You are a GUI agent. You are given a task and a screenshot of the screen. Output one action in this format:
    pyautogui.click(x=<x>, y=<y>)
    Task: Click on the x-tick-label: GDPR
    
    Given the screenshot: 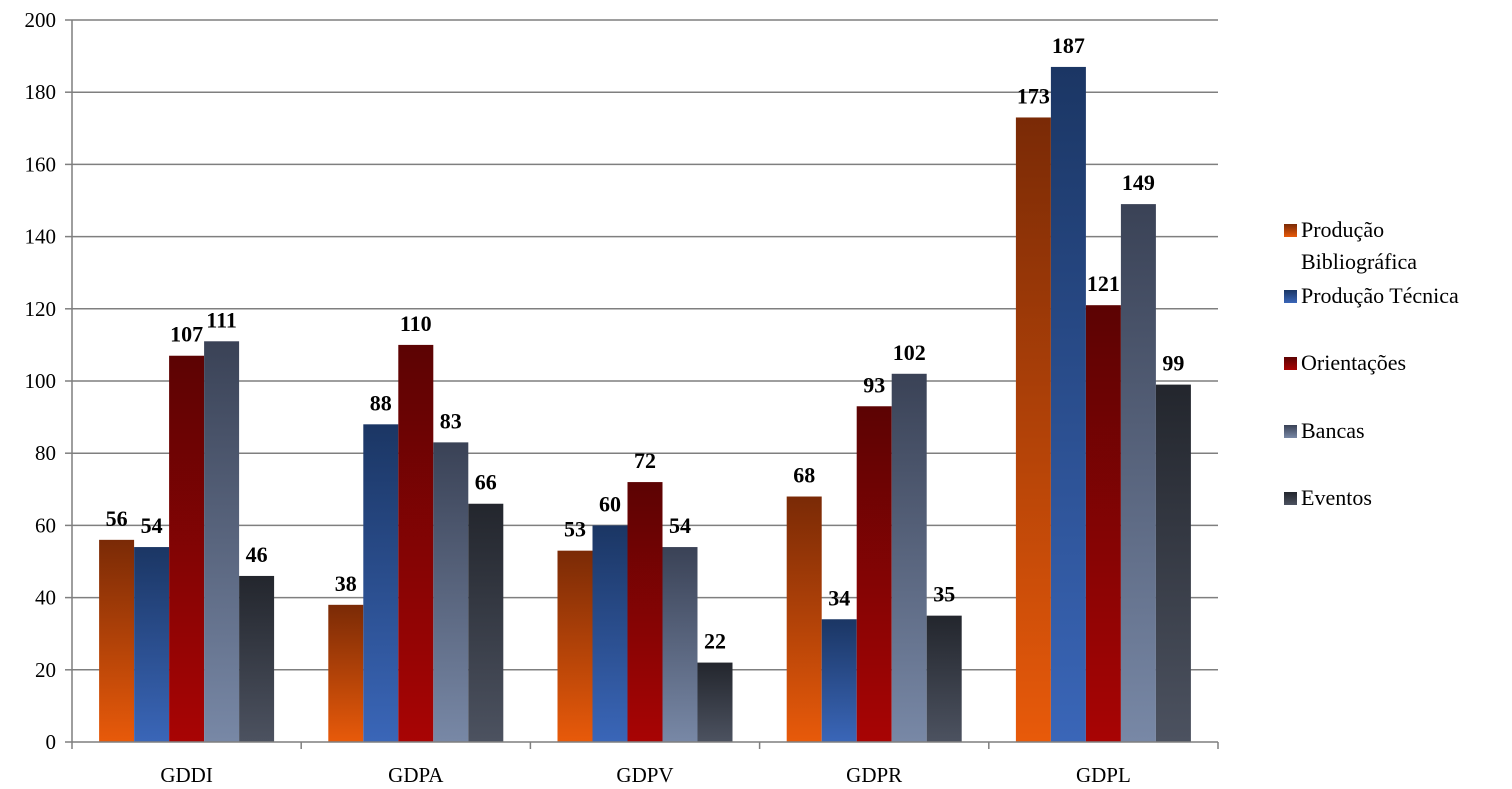 What is the action you would take?
    pyautogui.click(x=874, y=775)
    